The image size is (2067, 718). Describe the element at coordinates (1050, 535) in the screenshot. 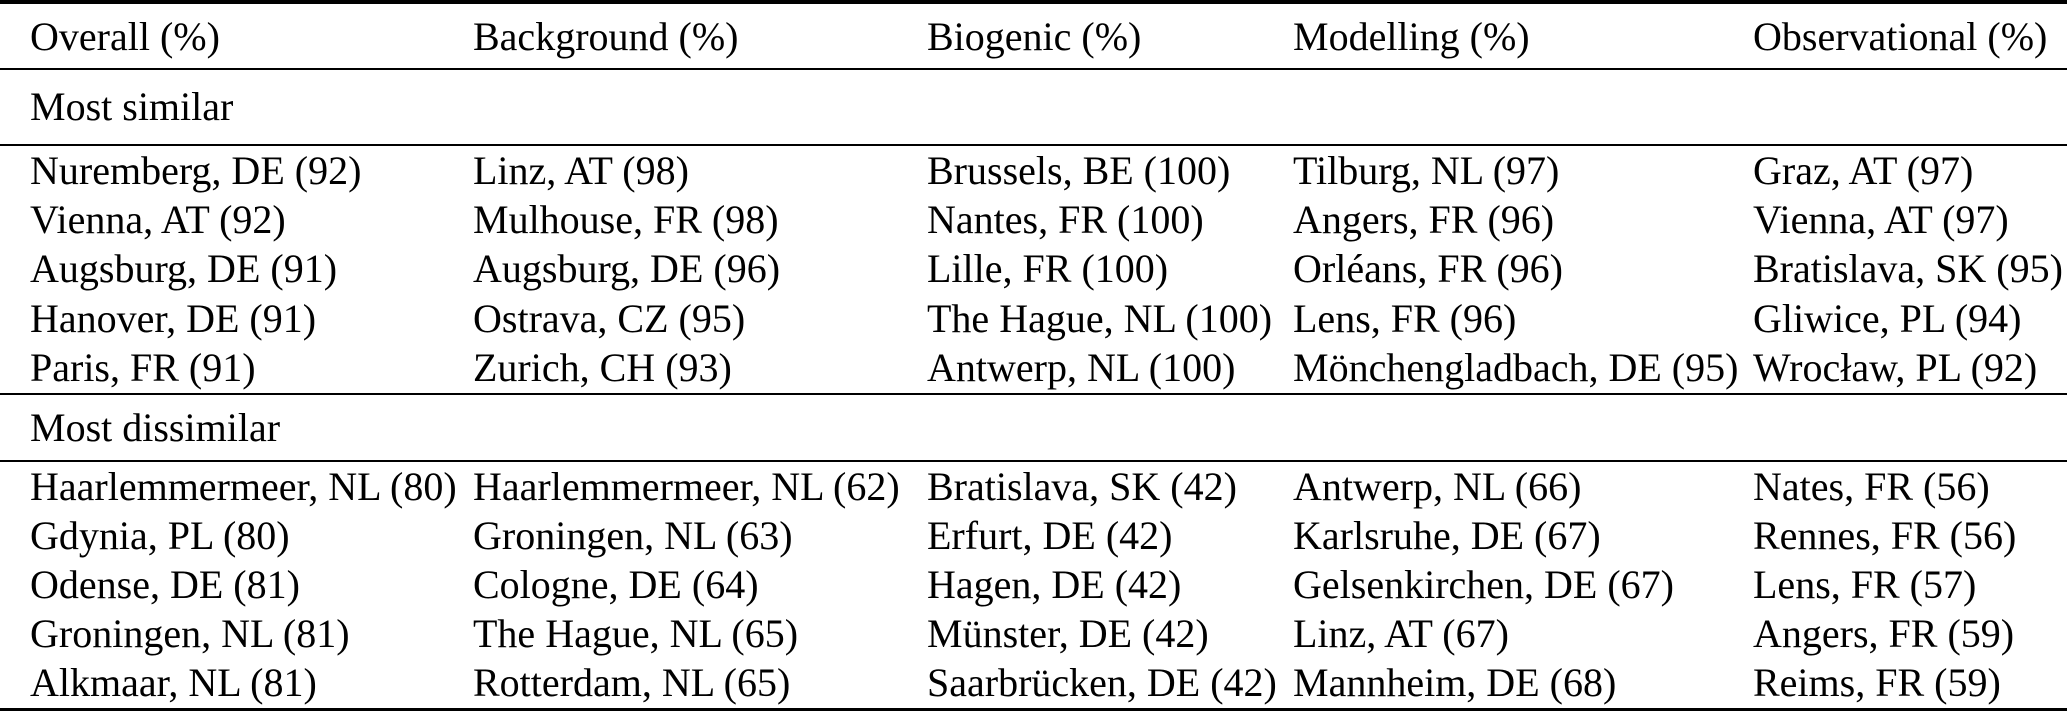

I see `table-cell: Erfurt, DE (42)` at that location.